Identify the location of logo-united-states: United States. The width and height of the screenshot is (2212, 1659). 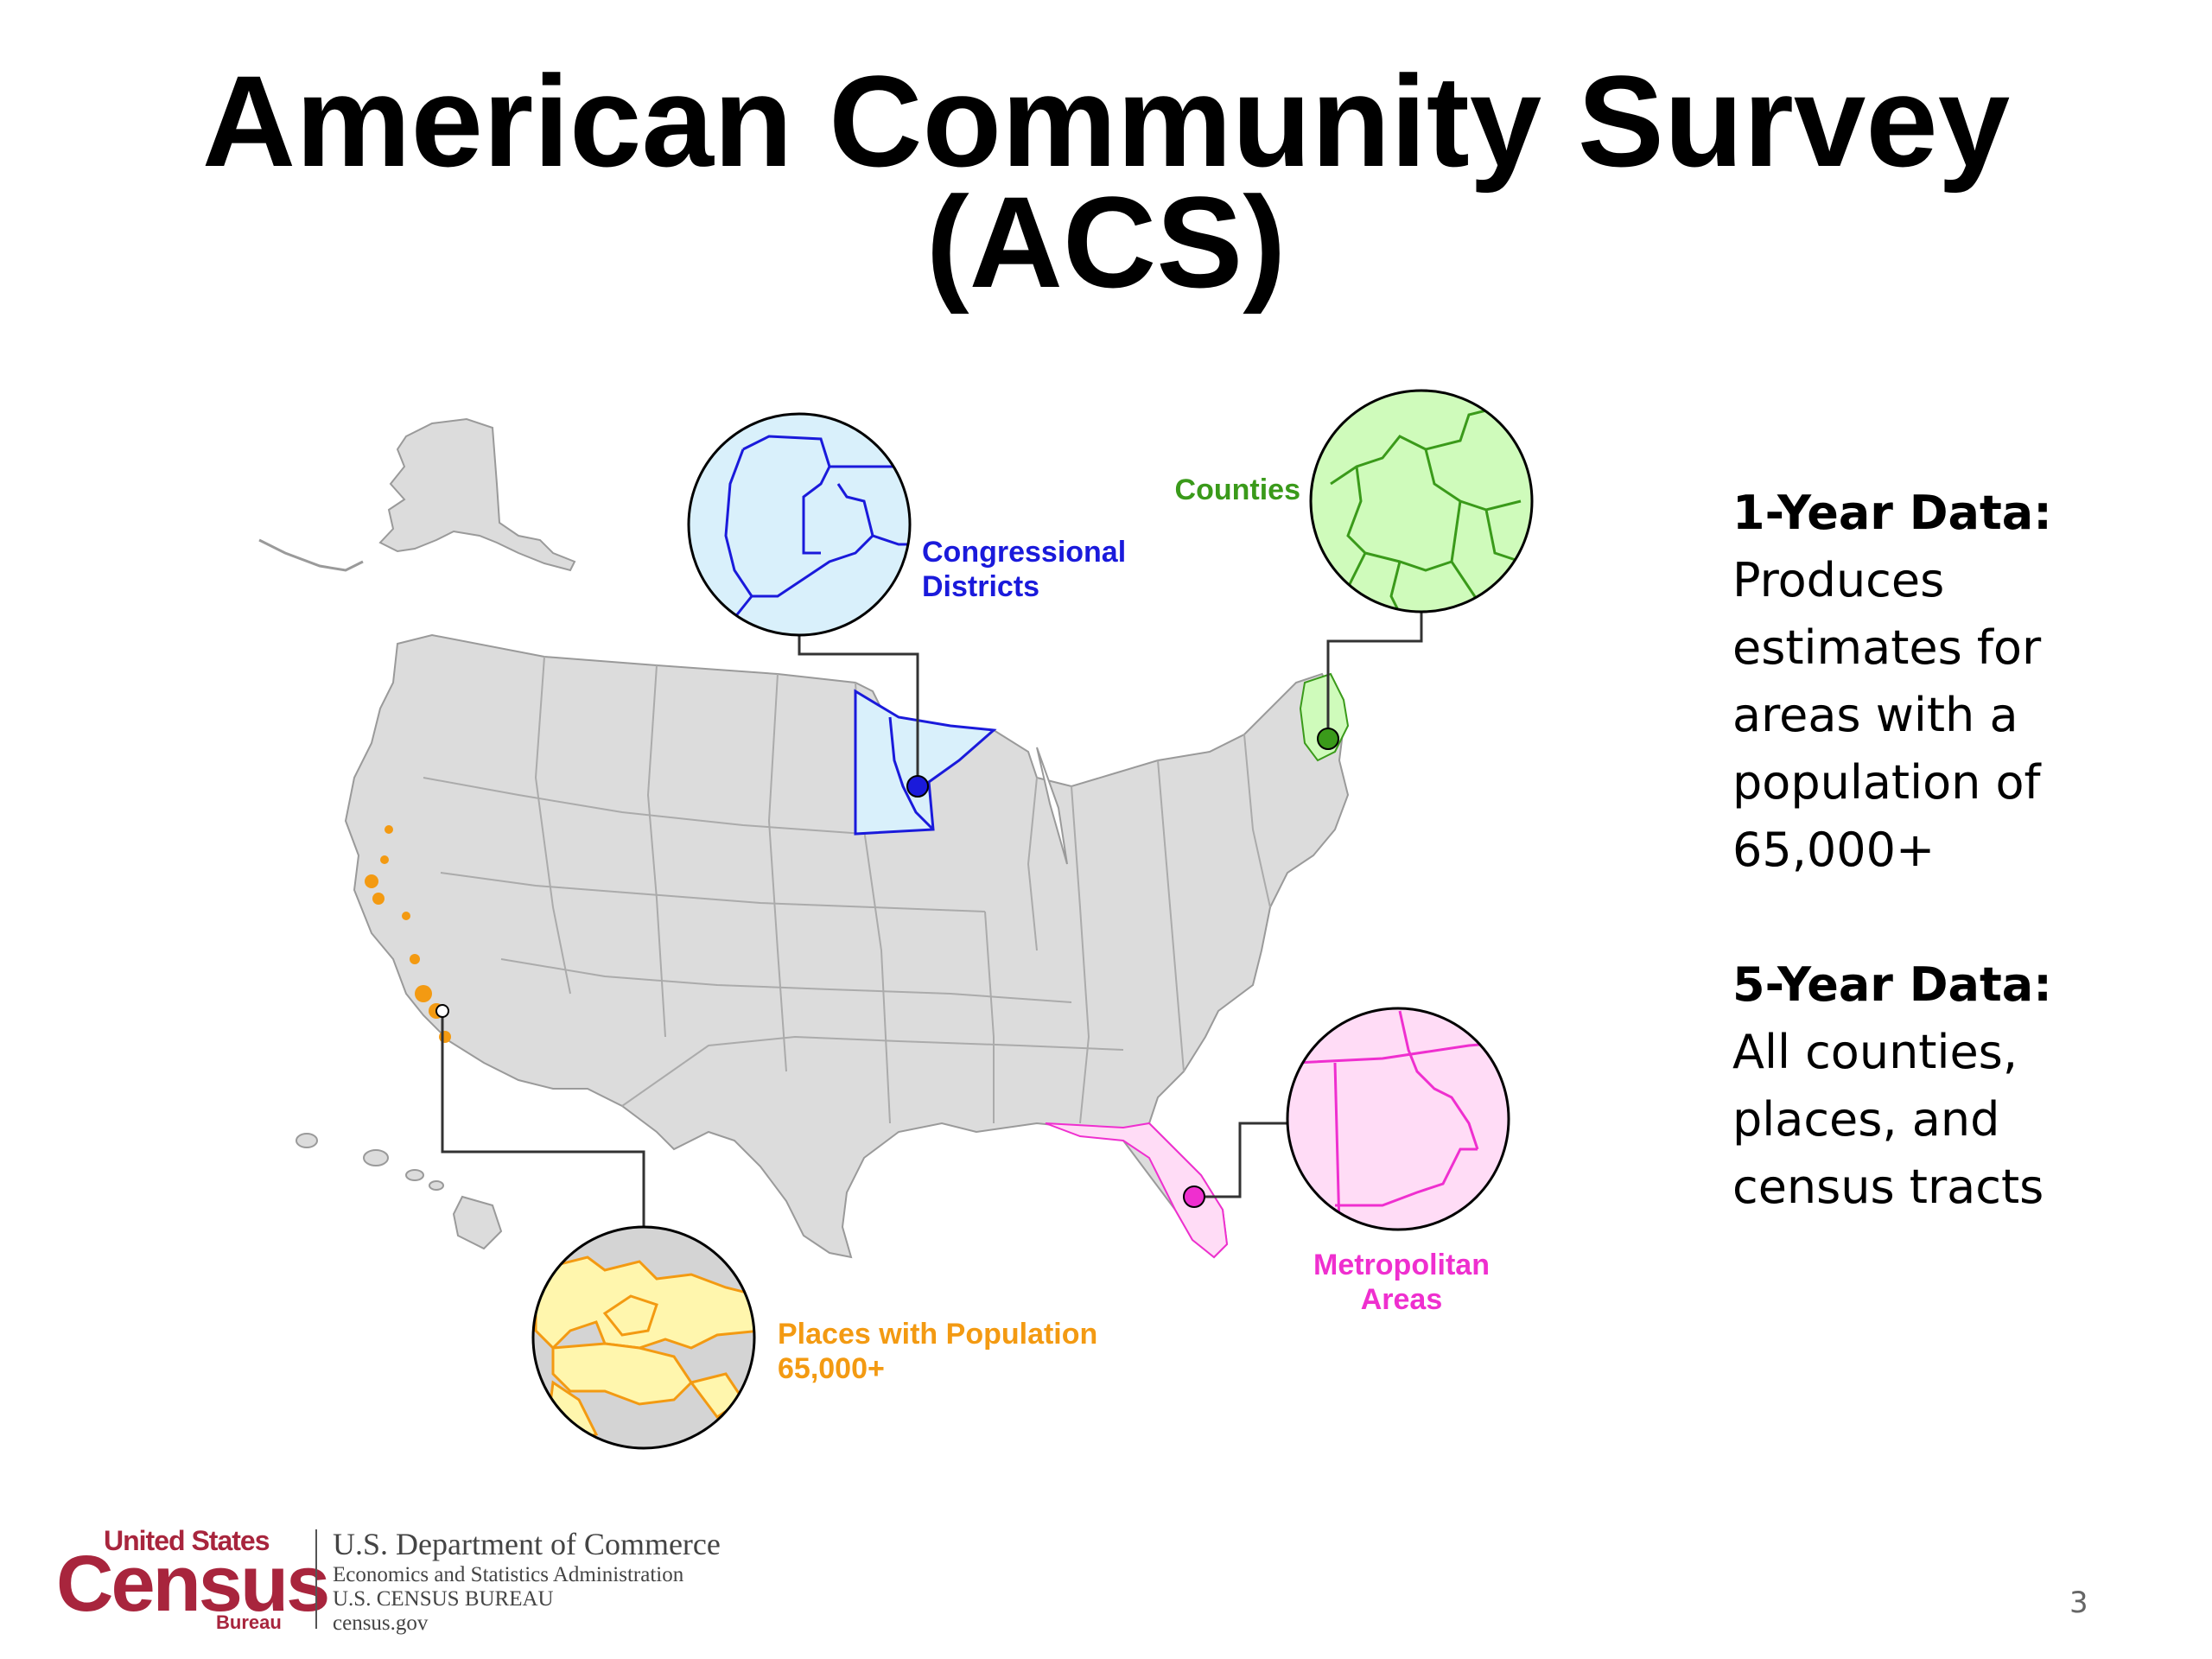
(187, 1540).